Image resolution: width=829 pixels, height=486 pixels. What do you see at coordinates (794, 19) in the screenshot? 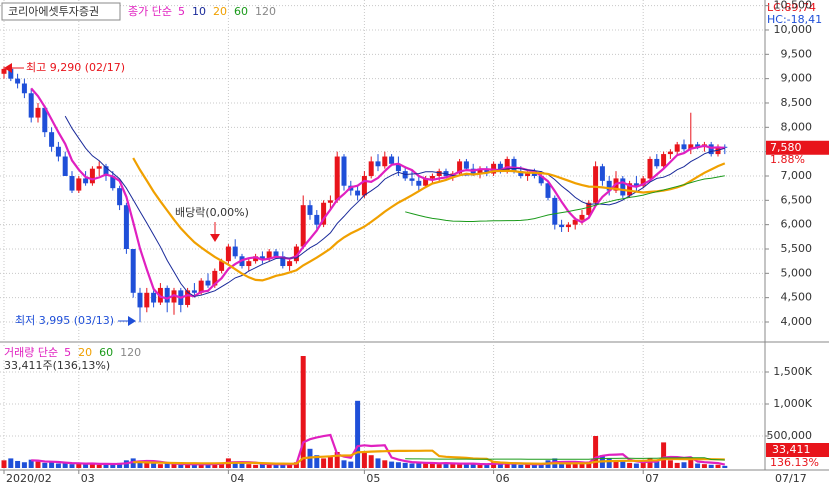
I see `hc-label: HC:-18,41` at bounding box center [794, 19].